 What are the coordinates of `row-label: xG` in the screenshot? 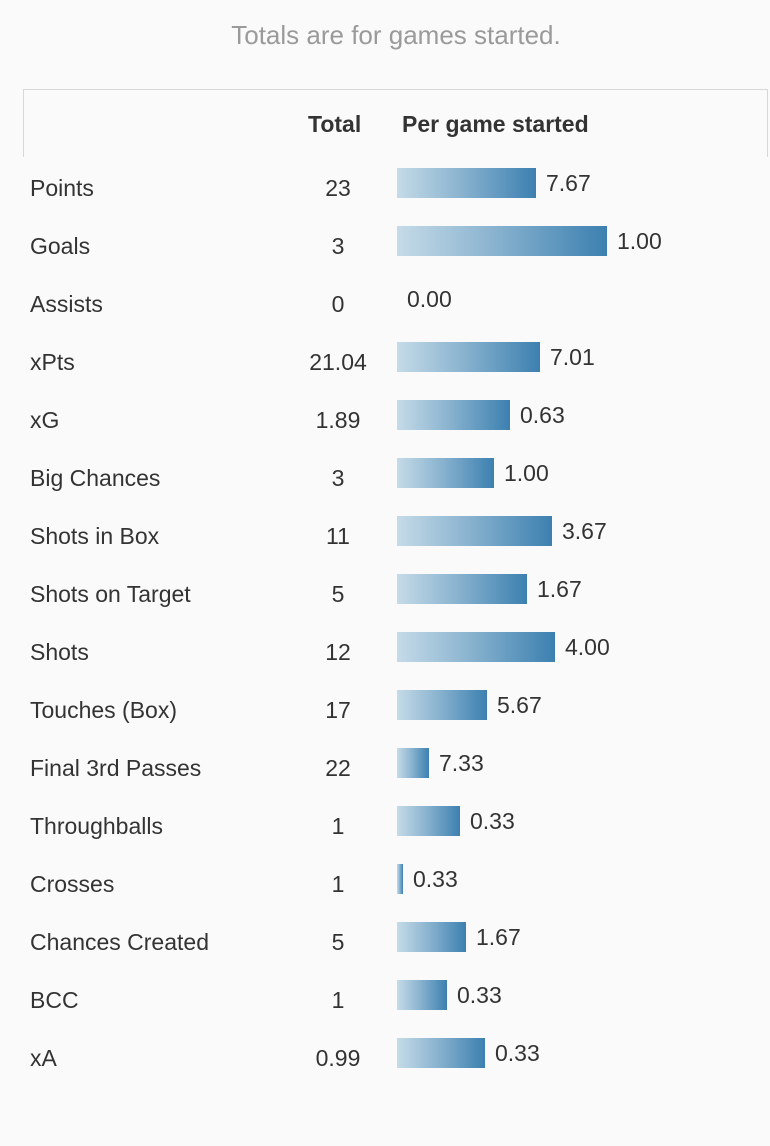 It's located at (45, 420).